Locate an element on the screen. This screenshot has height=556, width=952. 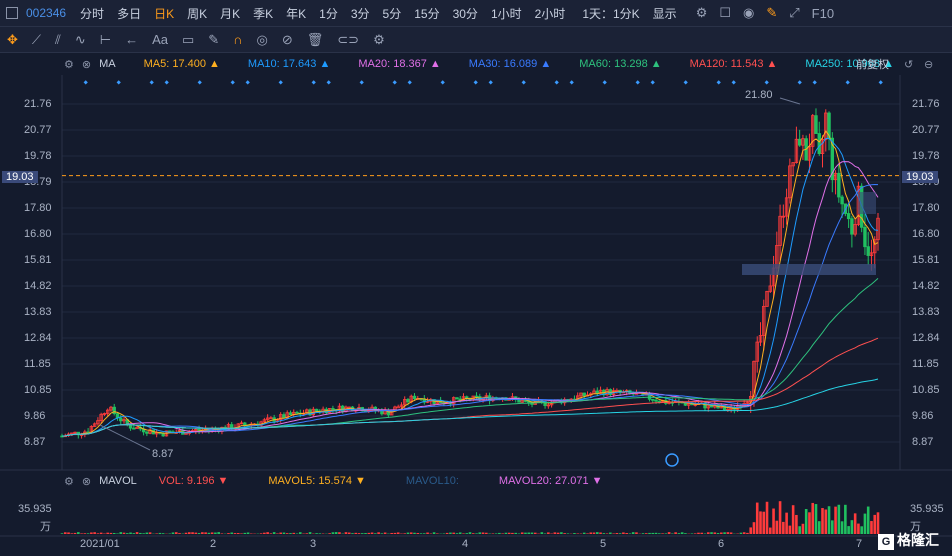
current-price-right: 19.03 is located at coordinates (920, 177).